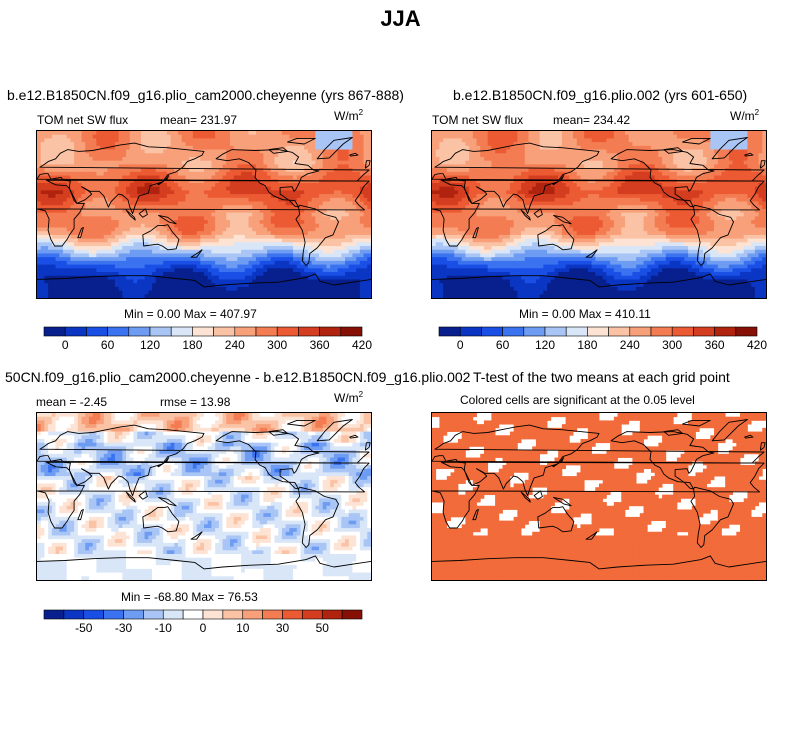 Image resolution: width=801 pixels, height=733 pixels. What do you see at coordinates (277, 345) in the screenshot?
I see `colorbar-tick-label: 300` at bounding box center [277, 345].